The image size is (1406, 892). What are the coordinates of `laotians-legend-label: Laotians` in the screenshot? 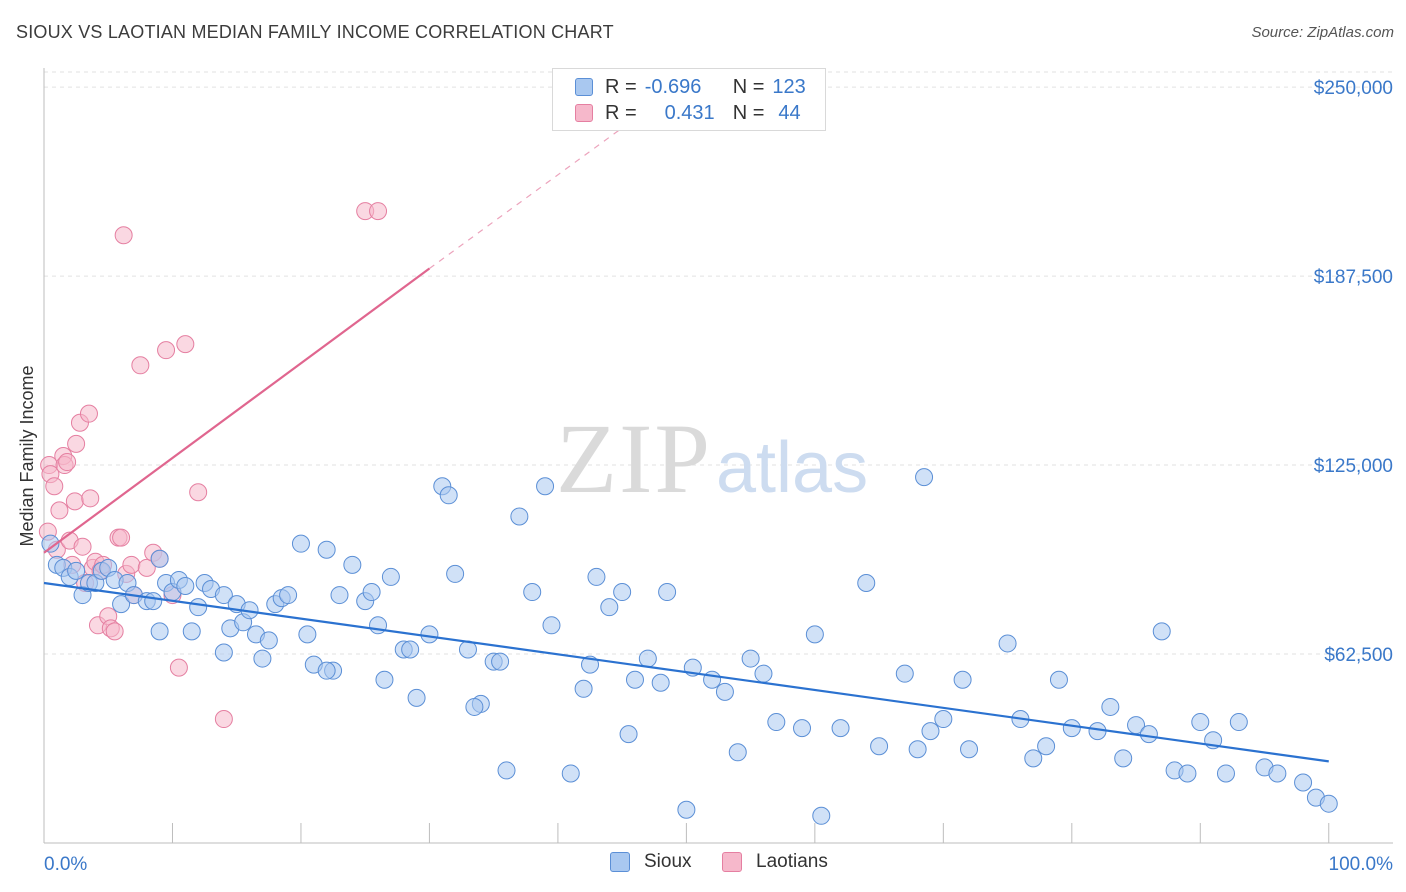 It's located at (792, 861).